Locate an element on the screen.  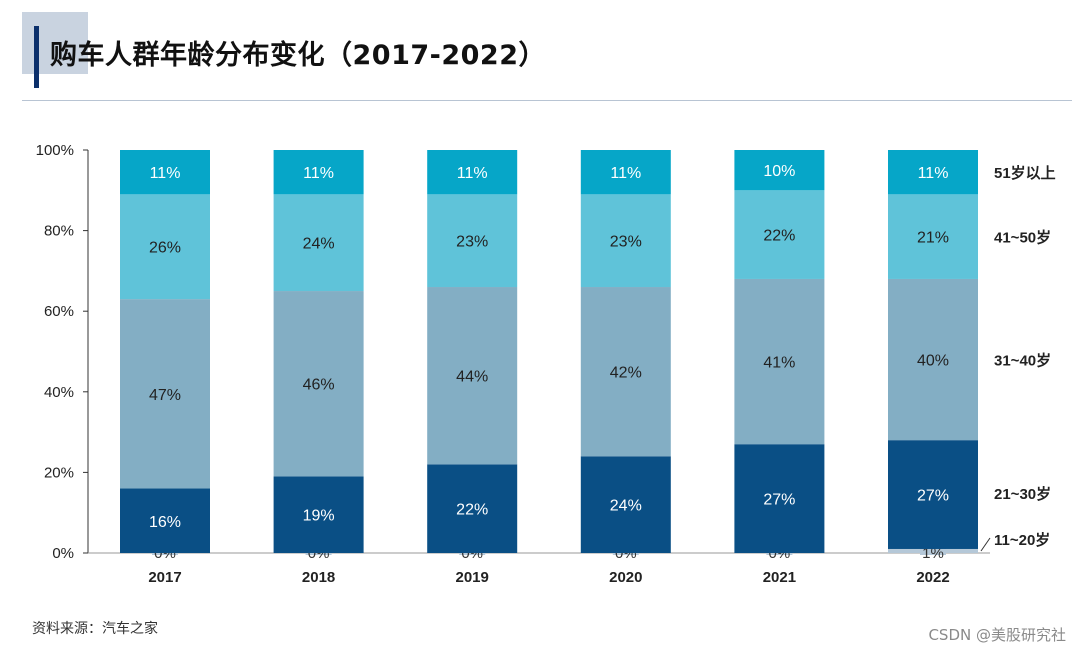
y-tick-label: 0% is located at coordinates (63, 553).